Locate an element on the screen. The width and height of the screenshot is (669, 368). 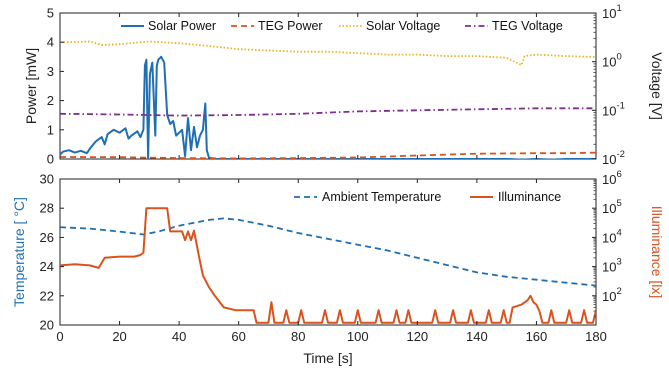
bottom-legend: Ambient Temperature Illuminance is located at coordinates (427, 197).